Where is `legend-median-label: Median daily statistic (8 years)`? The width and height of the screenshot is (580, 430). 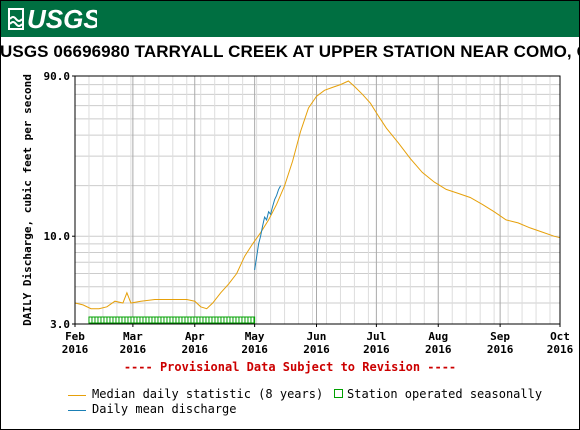
legend-median-label: Median daily statistic (8 years) is located at coordinates (208, 394).